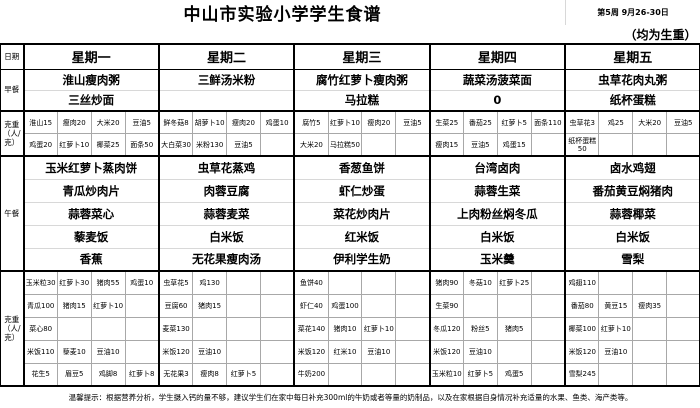  I want to click on lunch-dish: 蒜蓉椰菜, so click(632, 213).